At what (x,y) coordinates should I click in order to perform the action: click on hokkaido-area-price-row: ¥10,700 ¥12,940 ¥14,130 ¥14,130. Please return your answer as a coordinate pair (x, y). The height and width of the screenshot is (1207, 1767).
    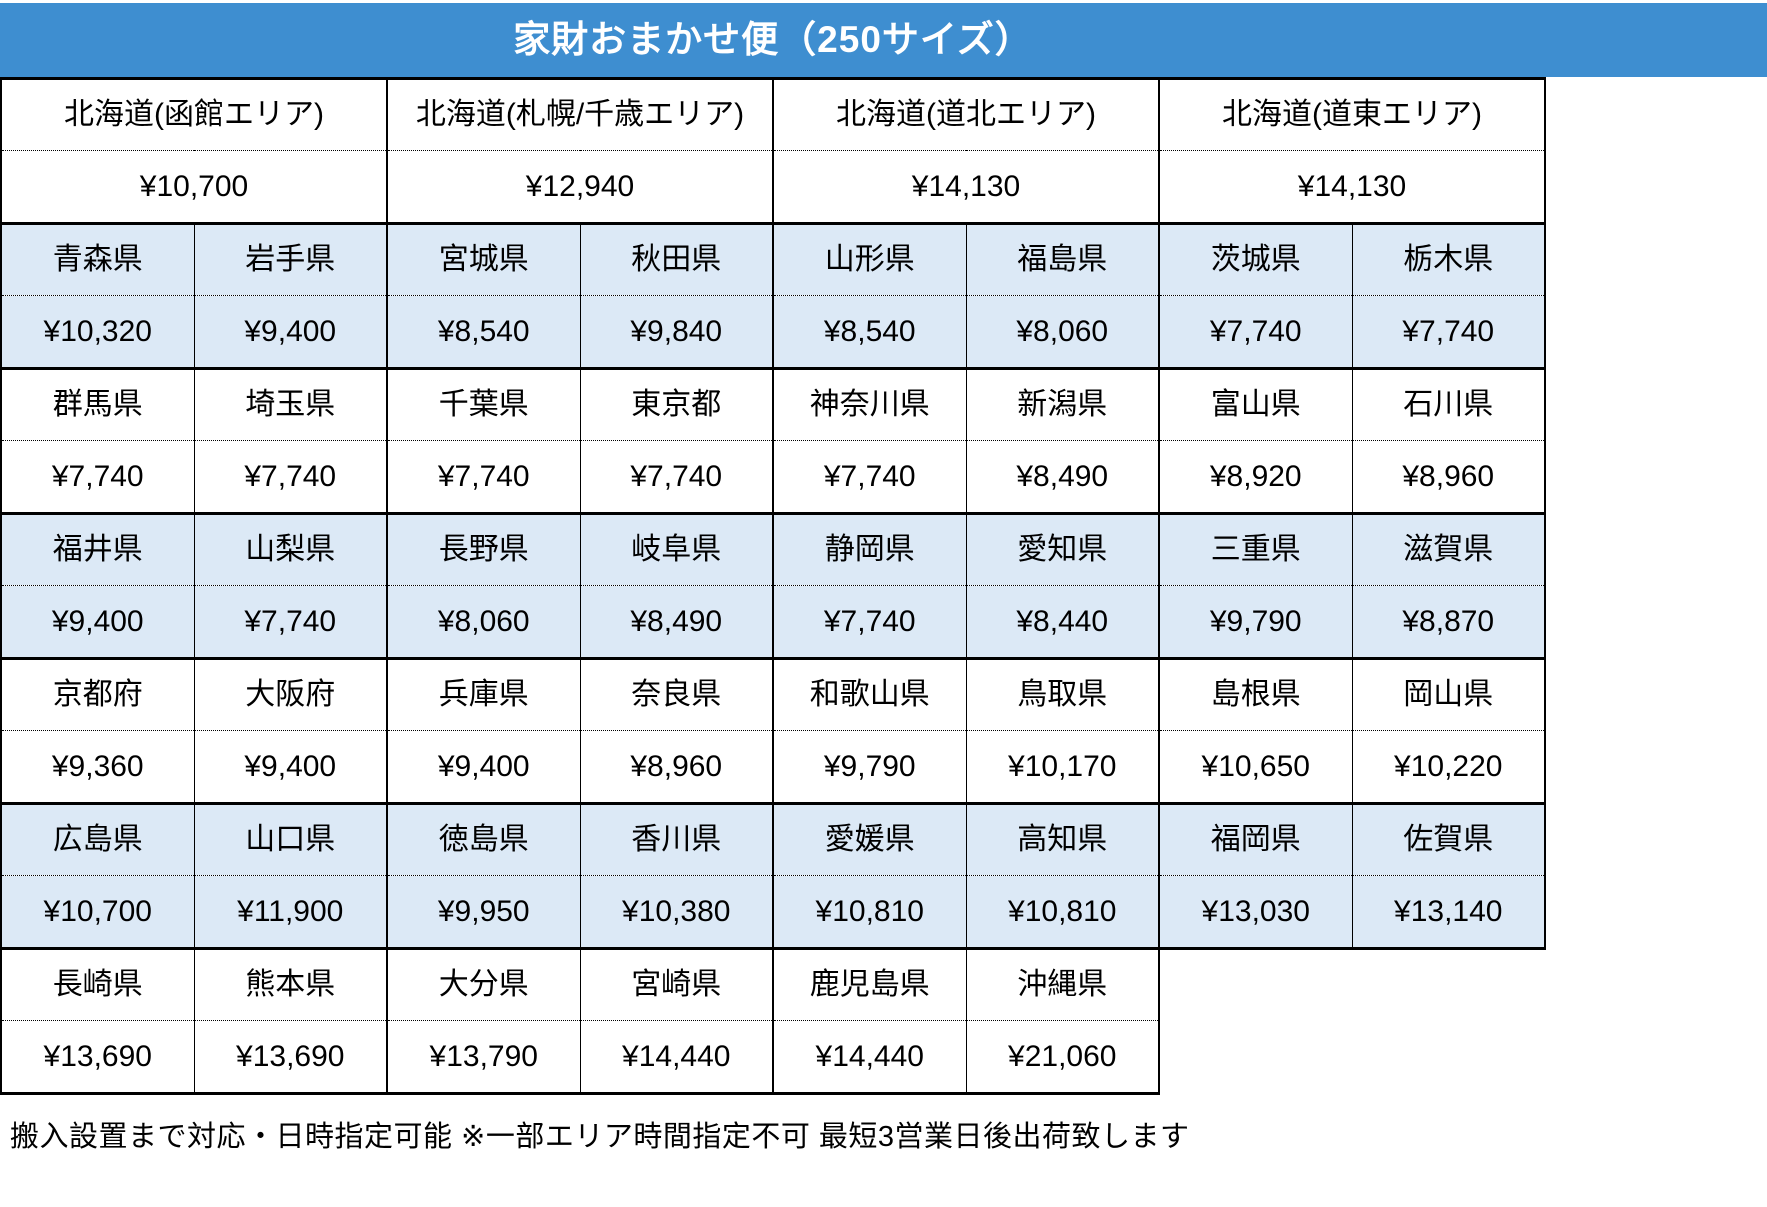
    Looking at the image, I should click on (773, 187).